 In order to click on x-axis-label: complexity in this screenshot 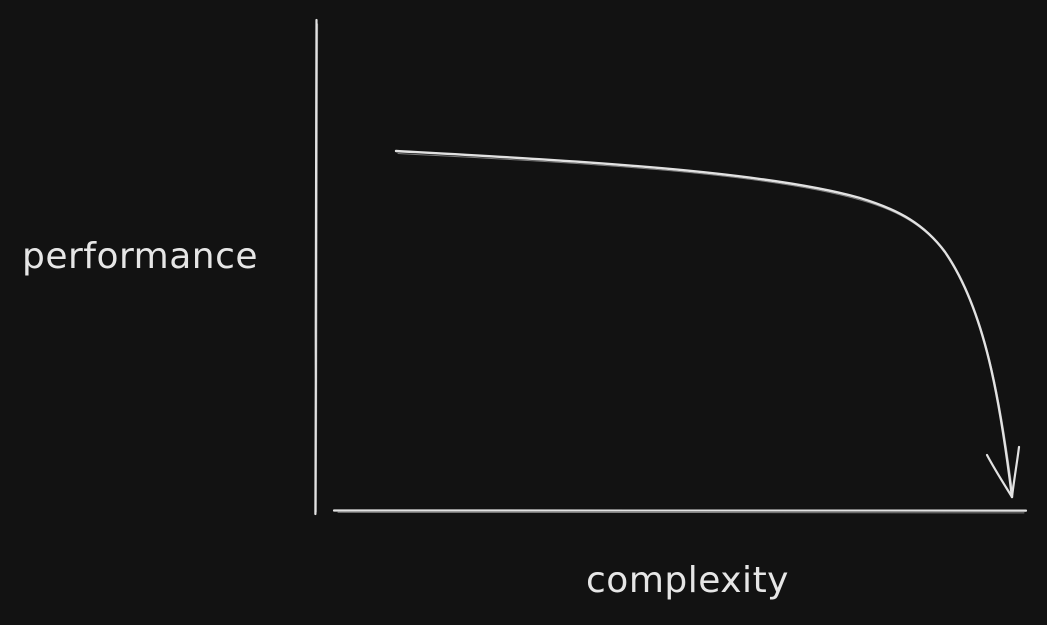, I will do `click(687, 580)`.